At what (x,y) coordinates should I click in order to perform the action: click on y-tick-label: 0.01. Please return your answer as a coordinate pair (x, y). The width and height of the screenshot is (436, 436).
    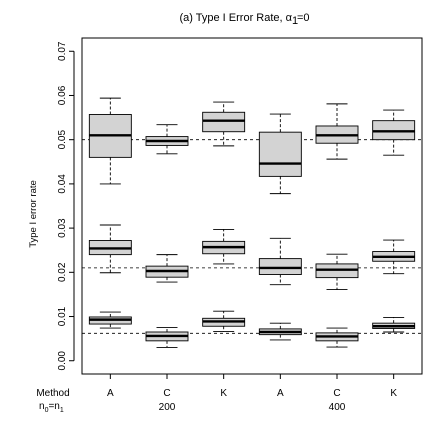
    Looking at the image, I should click on (62, 316).